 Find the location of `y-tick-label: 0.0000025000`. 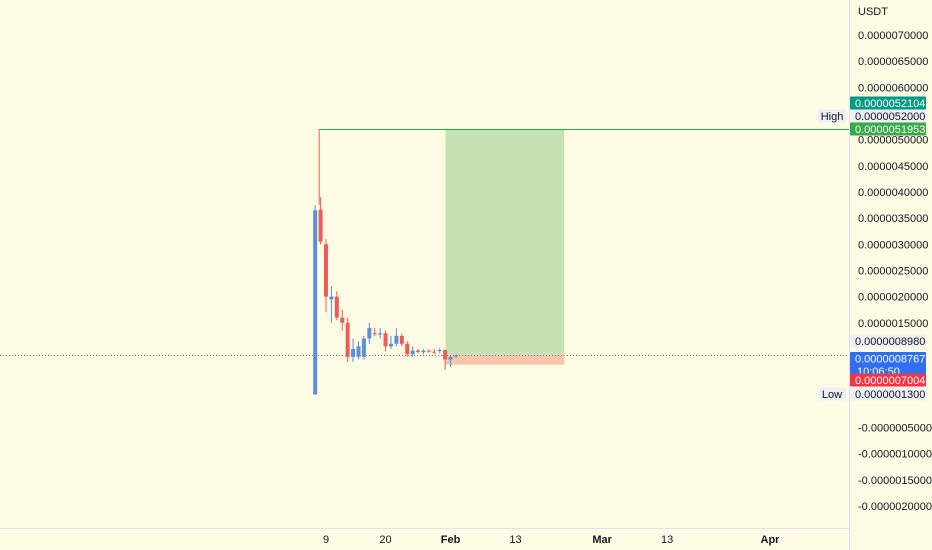

y-tick-label: 0.0000025000 is located at coordinates (893, 272).